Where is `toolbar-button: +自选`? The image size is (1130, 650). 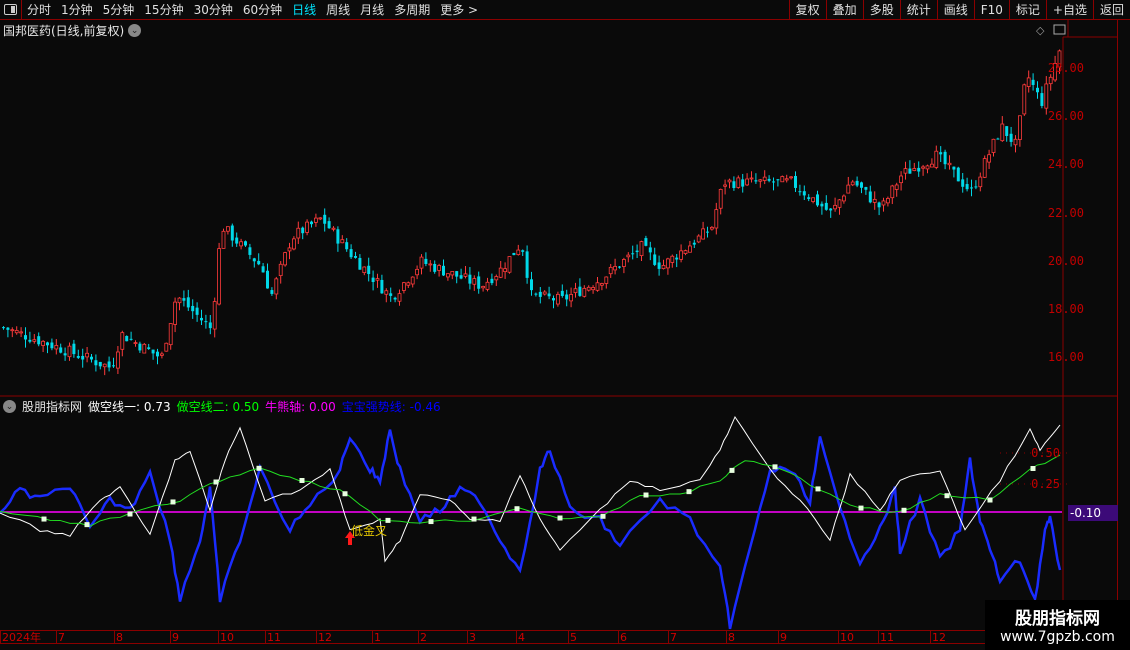
toolbar-button: +自选 is located at coordinates (1069, 10).